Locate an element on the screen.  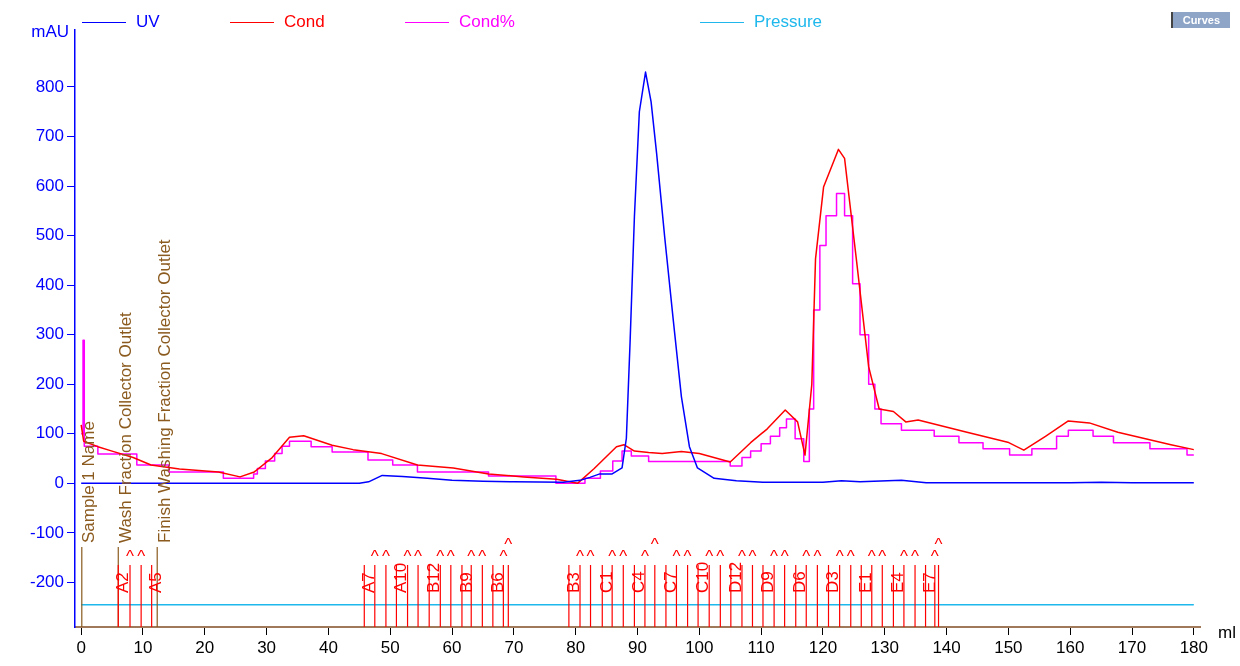
x-tick-label: 50 is located at coordinates (390, 647).